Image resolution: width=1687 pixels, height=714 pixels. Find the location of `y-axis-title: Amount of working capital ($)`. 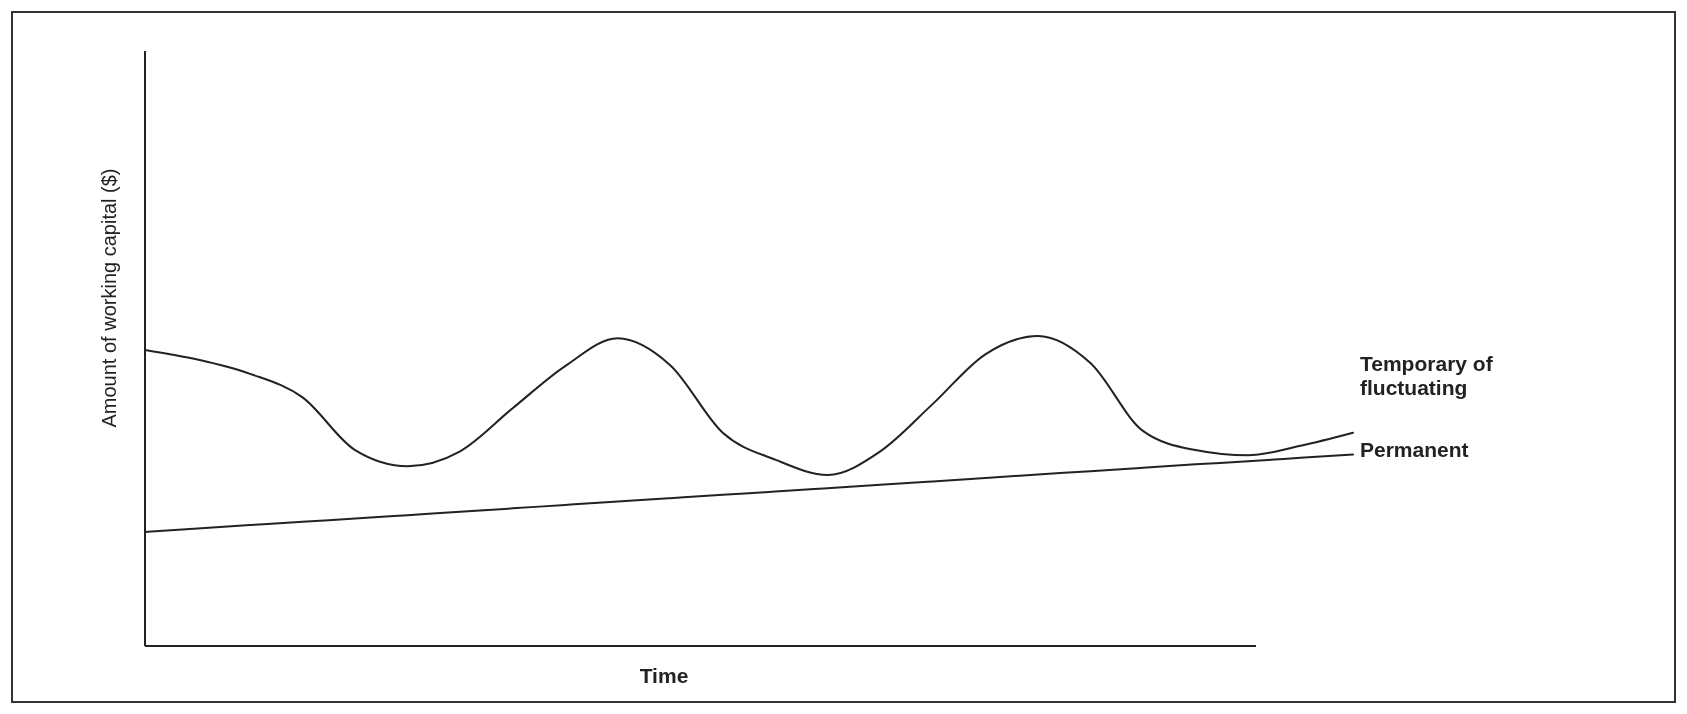

y-axis-title: Amount of working capital ($) is located at coordinates (109, 298).